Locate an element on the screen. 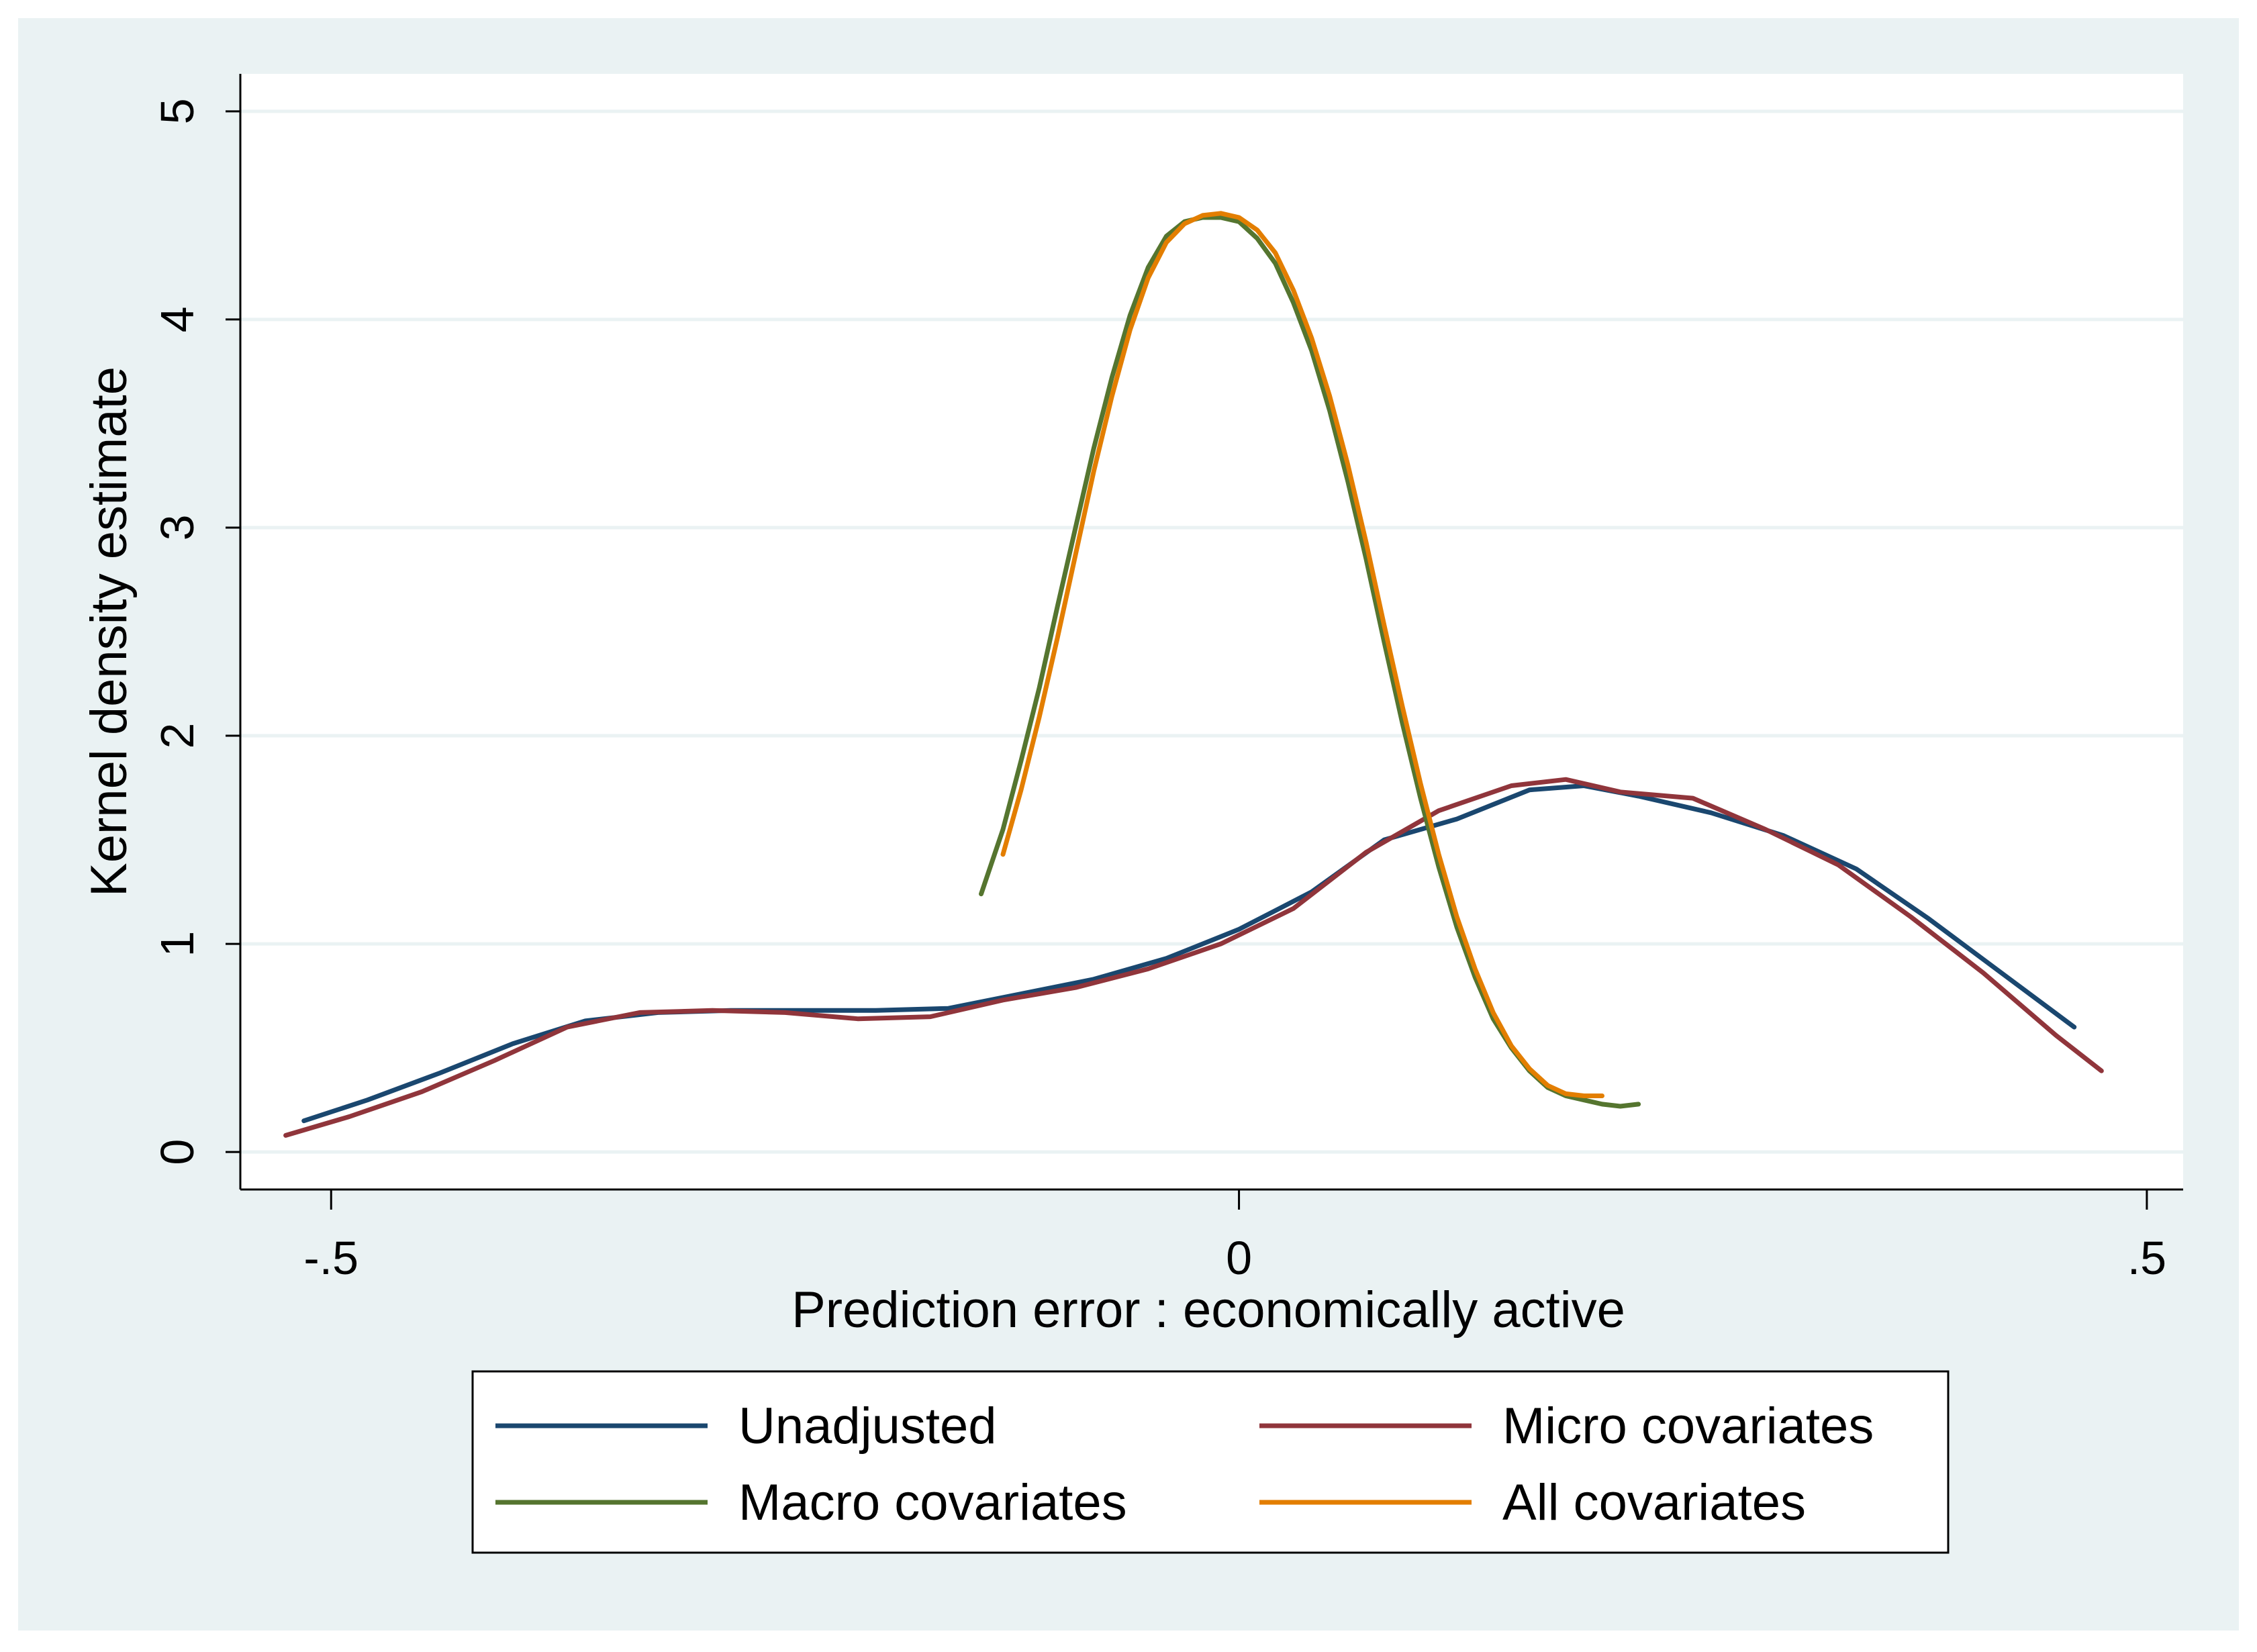 Image resolution: width=2257 pixels, height=1652 pixels. y-tick-label: 4 is located at coordinates (177, 319).